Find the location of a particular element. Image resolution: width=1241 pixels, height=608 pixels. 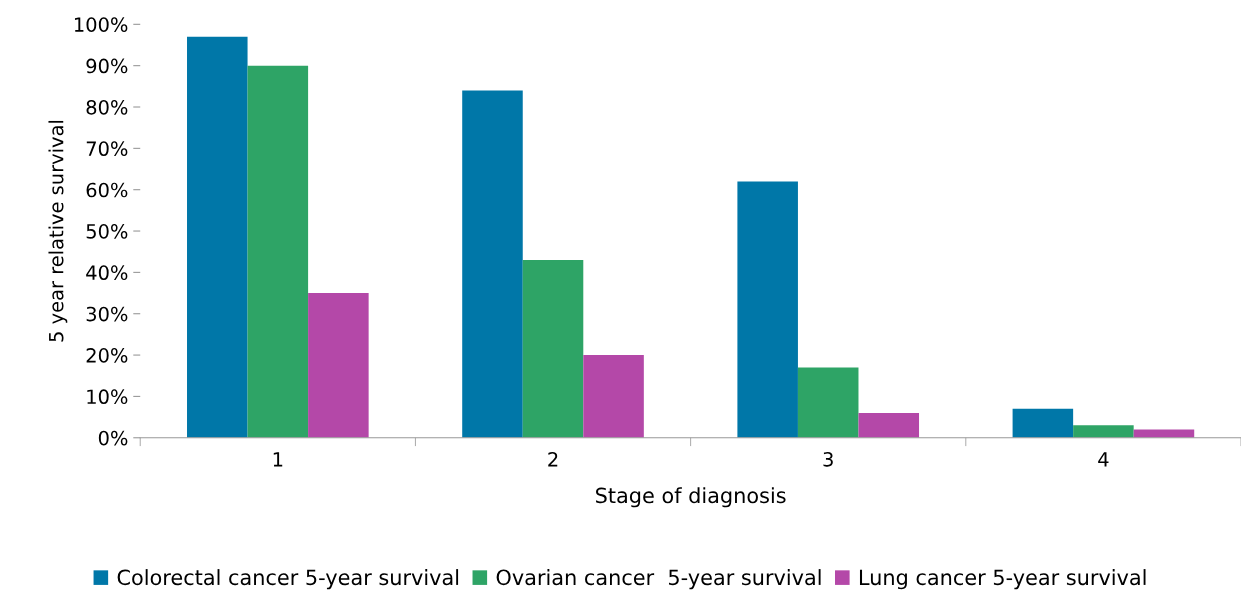

y-tick-label: 60% is located at coordinates (107, 190).